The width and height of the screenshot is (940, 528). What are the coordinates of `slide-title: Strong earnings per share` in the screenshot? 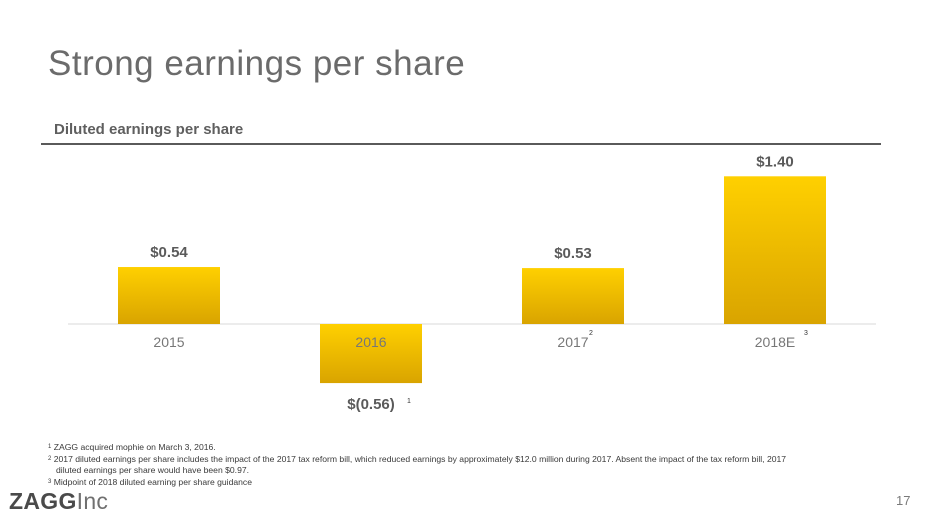 It's located at (257, 63).